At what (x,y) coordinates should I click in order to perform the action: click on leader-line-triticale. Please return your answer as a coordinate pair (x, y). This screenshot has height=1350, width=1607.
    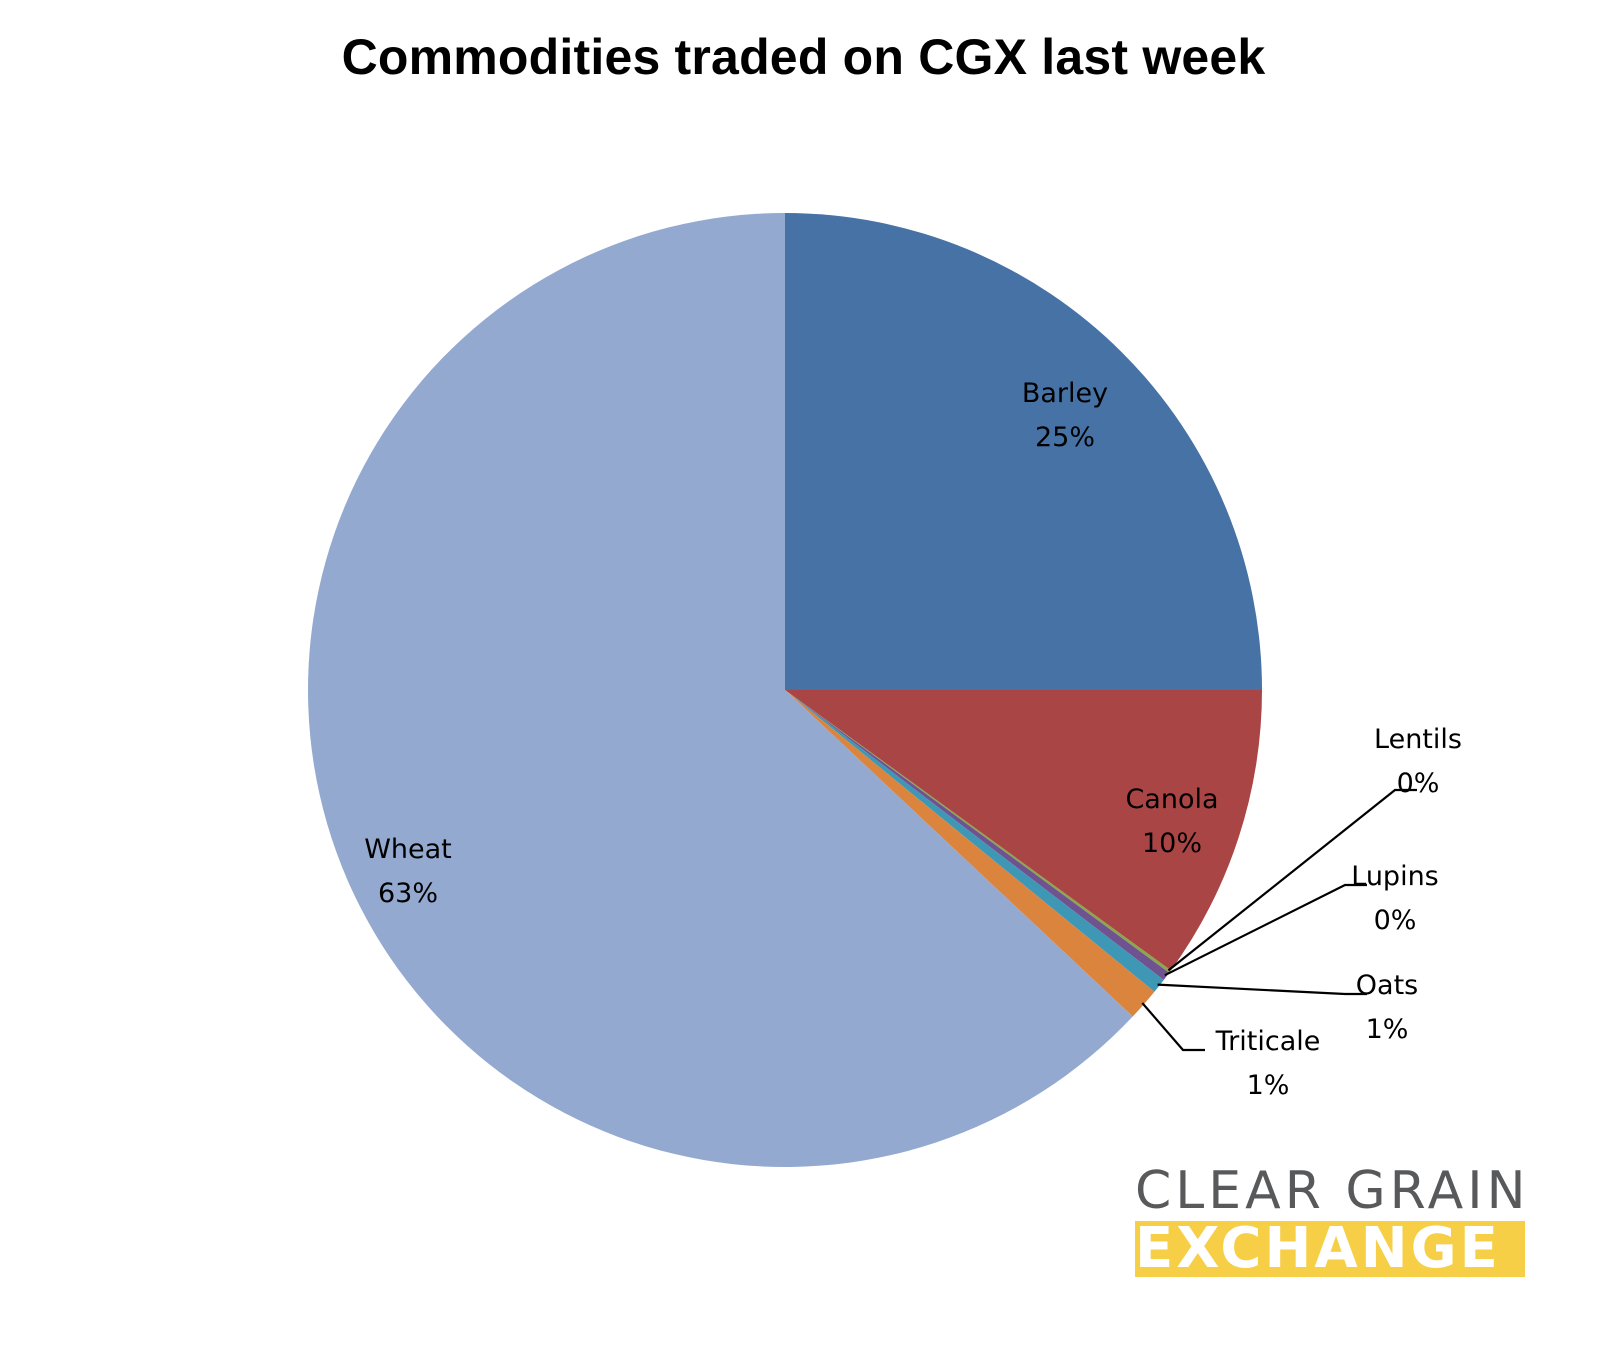
    Looking at the image, I should click on (1173, 1027).